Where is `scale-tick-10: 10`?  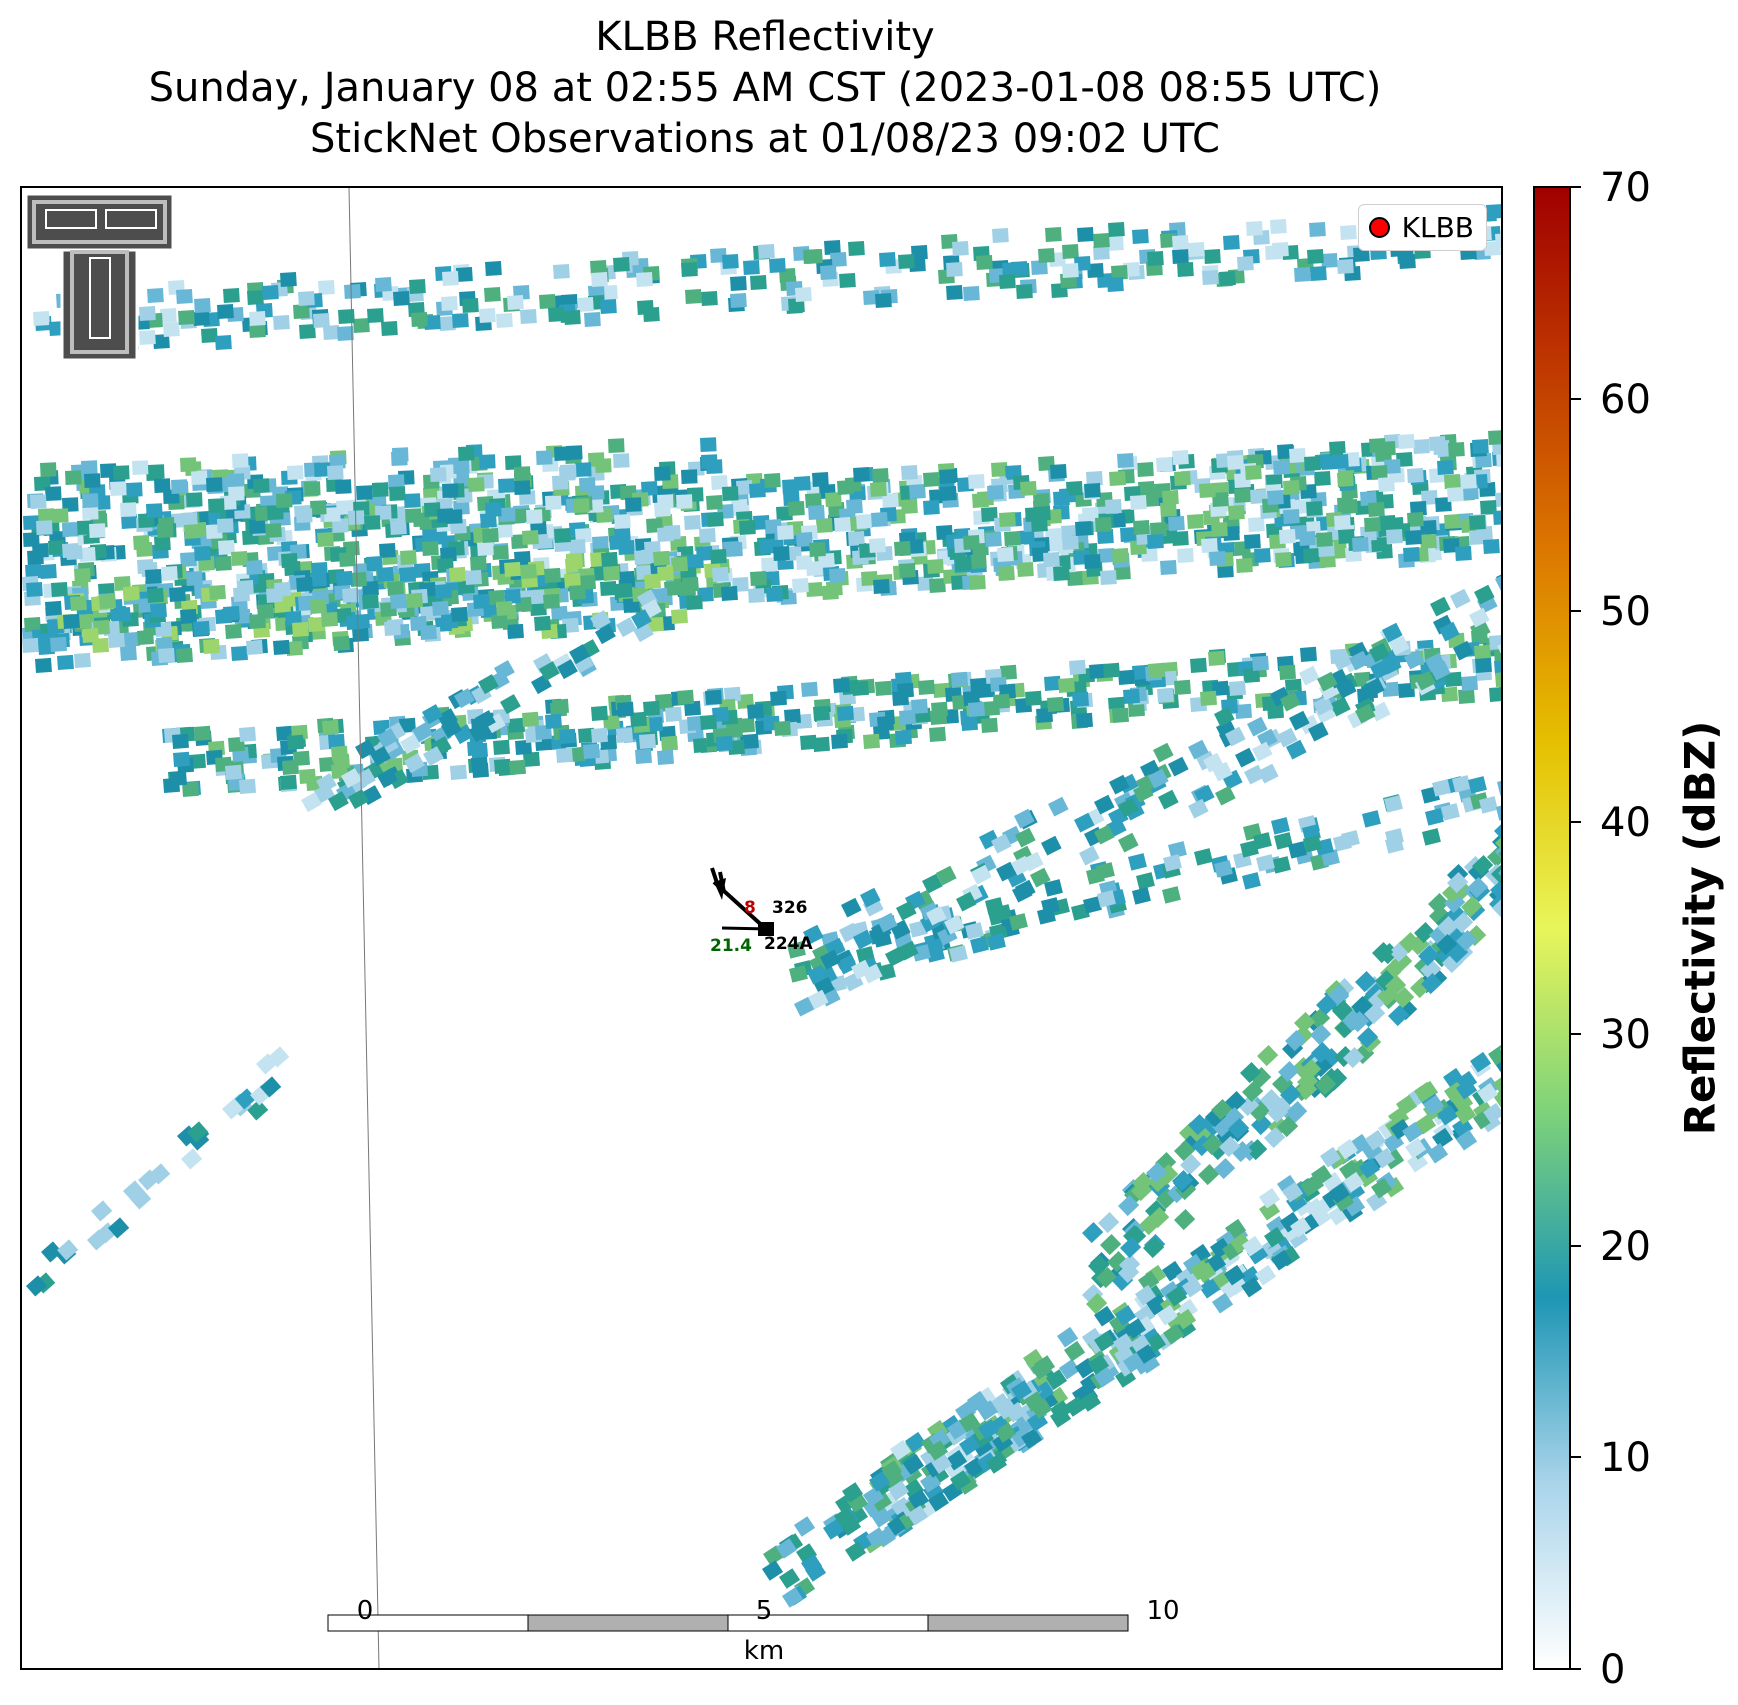
scale-tick-10: 10 is located at coordinates (1163, 1611).